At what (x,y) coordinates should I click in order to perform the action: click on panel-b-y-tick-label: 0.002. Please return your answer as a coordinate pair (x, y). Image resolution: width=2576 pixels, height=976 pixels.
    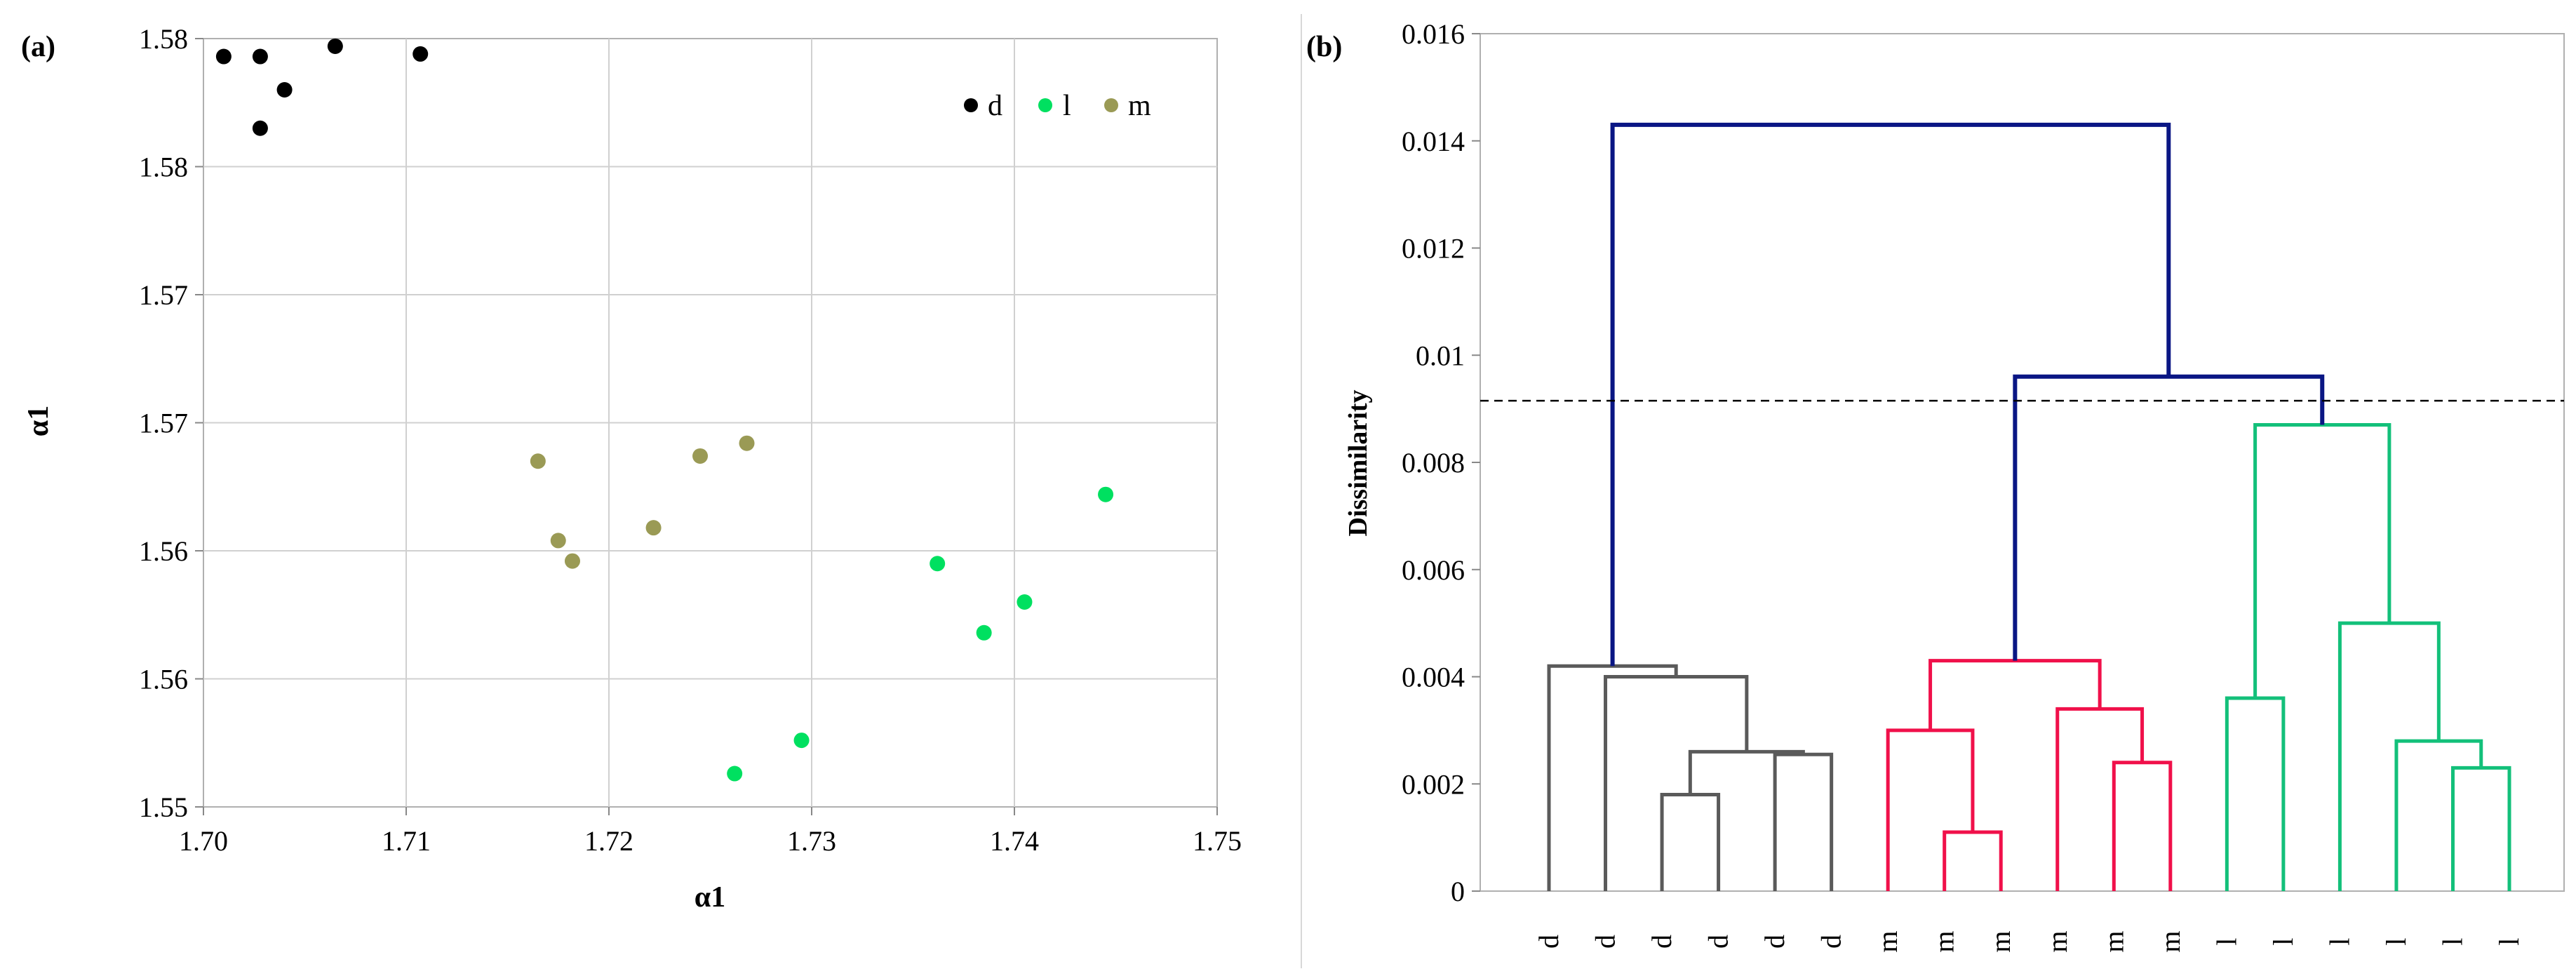
    Looking at the image, I should click on (1433, 784).